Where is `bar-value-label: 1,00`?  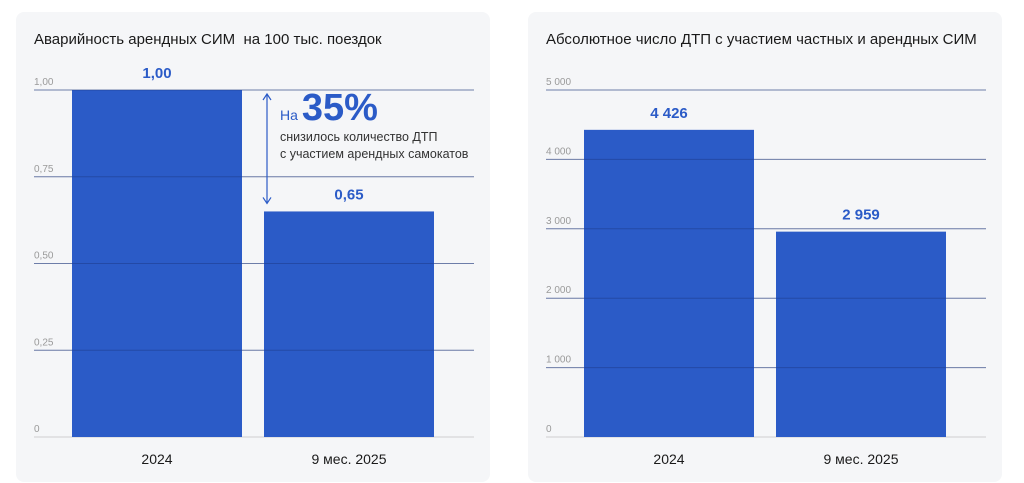
bar-value-label: 1,00 is located at coordinates (156, 73).